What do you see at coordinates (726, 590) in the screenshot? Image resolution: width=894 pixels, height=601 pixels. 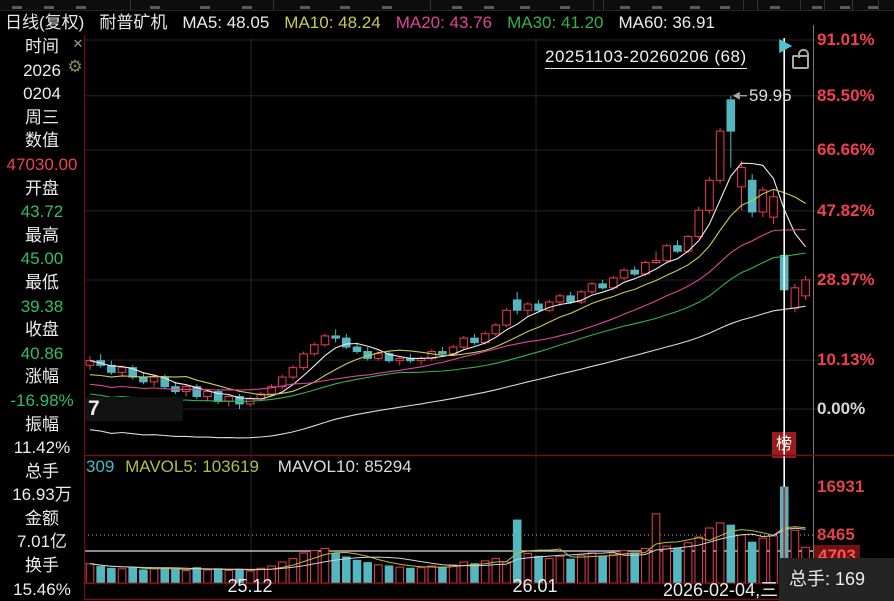 I see `x-axis-label: 2026-02-04,三 (` at bounding box center [726, 590].